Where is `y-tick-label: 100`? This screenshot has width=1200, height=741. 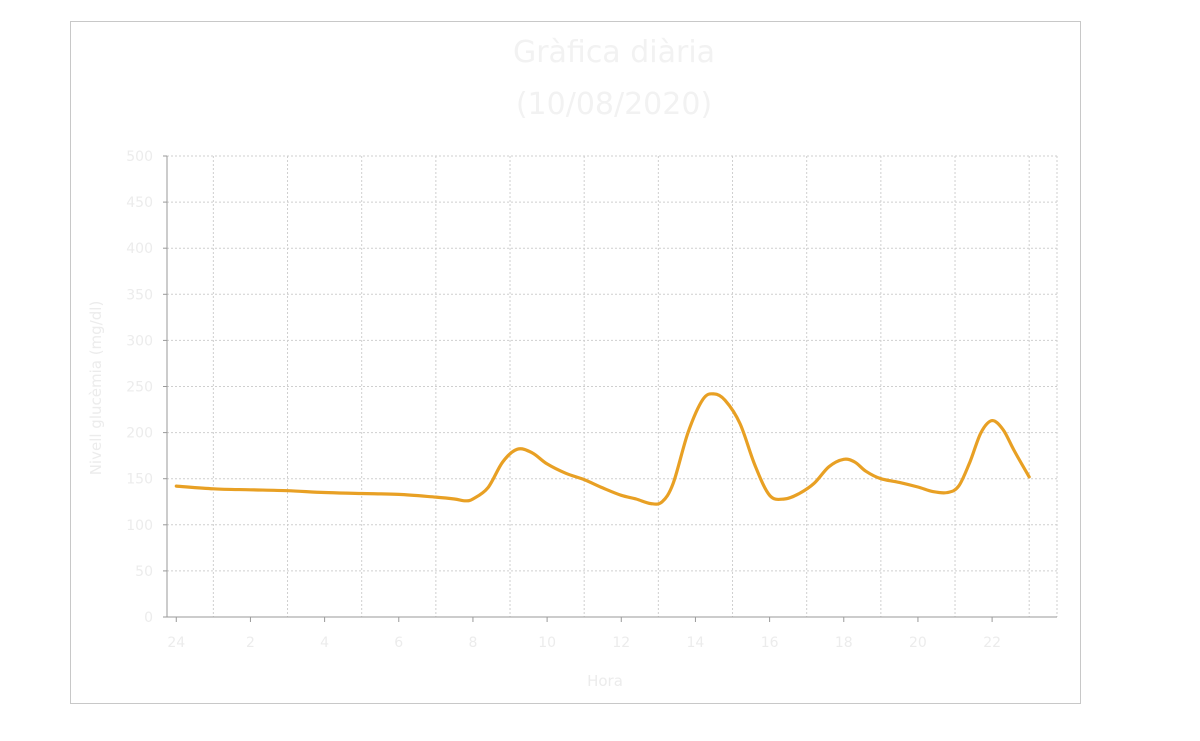 y-tick-label: 100 is located at coordinates (139, 526).